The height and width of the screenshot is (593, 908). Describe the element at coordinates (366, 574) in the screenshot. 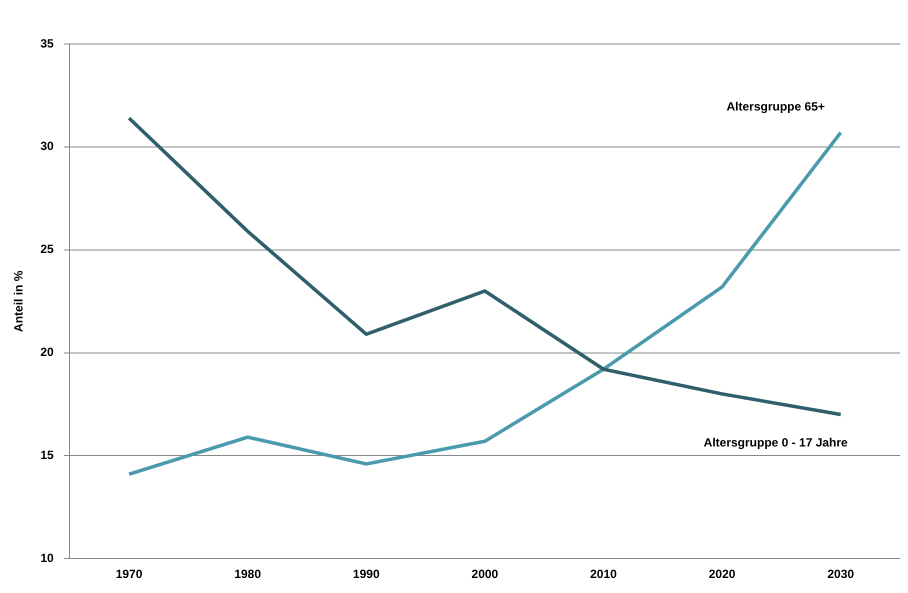

I see `x-tick-label: 1990` at that location.